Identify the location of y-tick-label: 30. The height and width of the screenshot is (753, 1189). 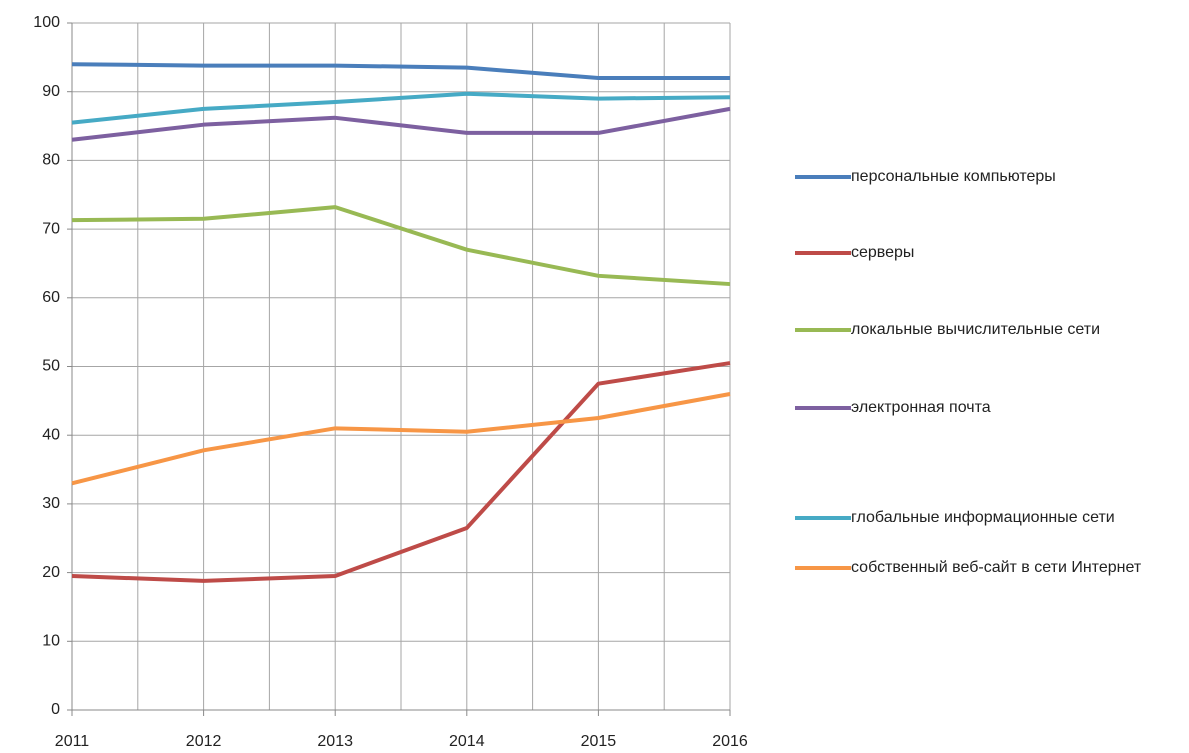
(51, 503).